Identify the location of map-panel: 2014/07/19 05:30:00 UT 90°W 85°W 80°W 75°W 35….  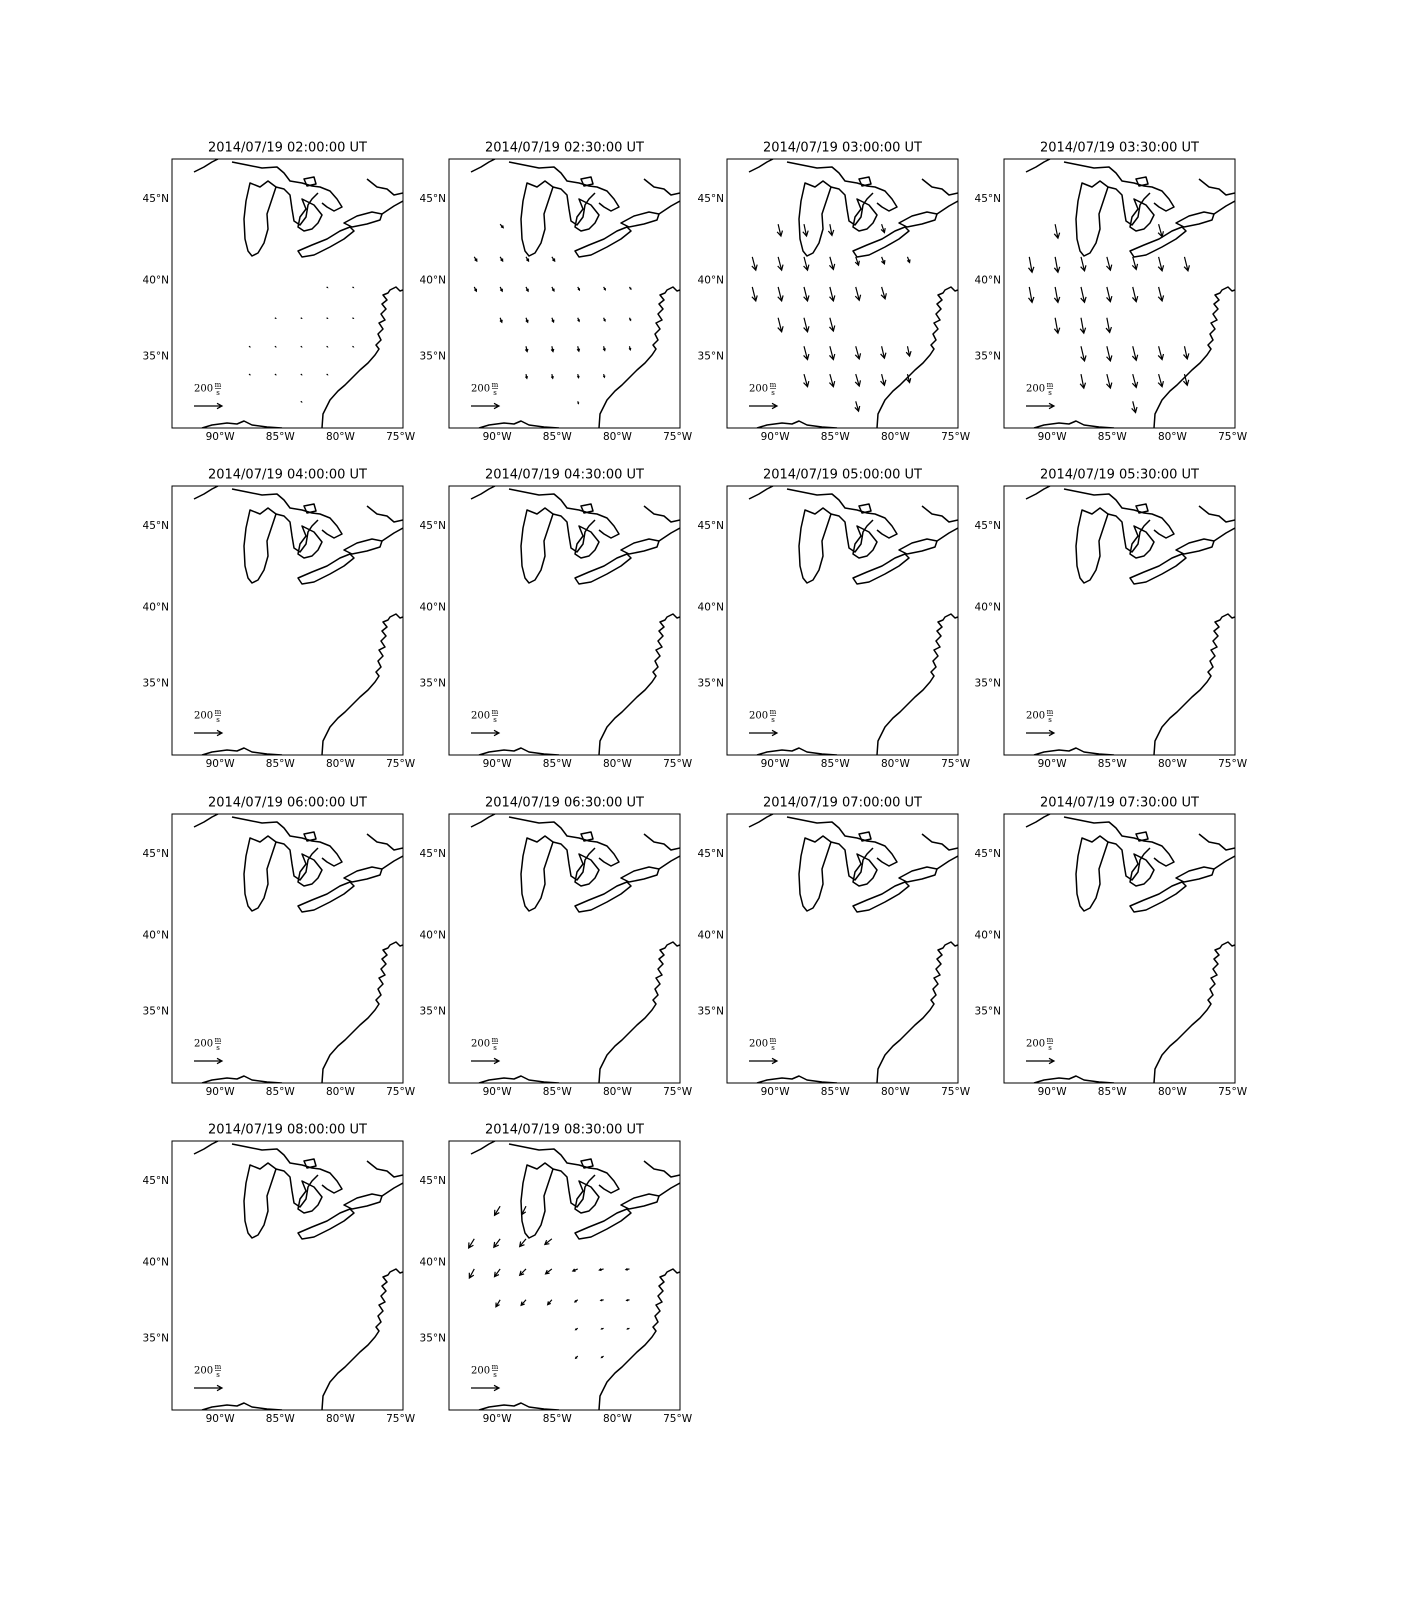
(1111, 619).